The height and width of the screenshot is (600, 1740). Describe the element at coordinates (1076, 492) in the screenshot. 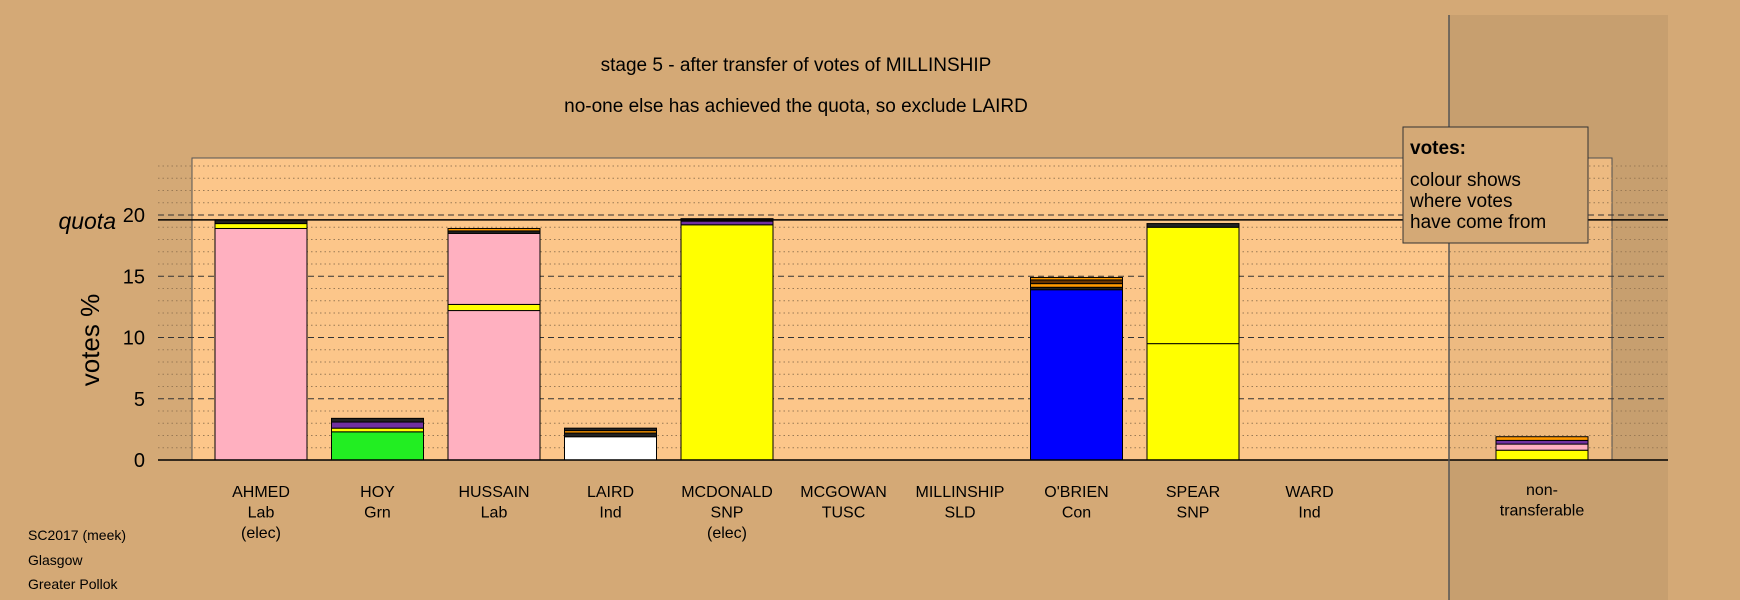

I see `category-name-label: O'BRIEN` at that location.